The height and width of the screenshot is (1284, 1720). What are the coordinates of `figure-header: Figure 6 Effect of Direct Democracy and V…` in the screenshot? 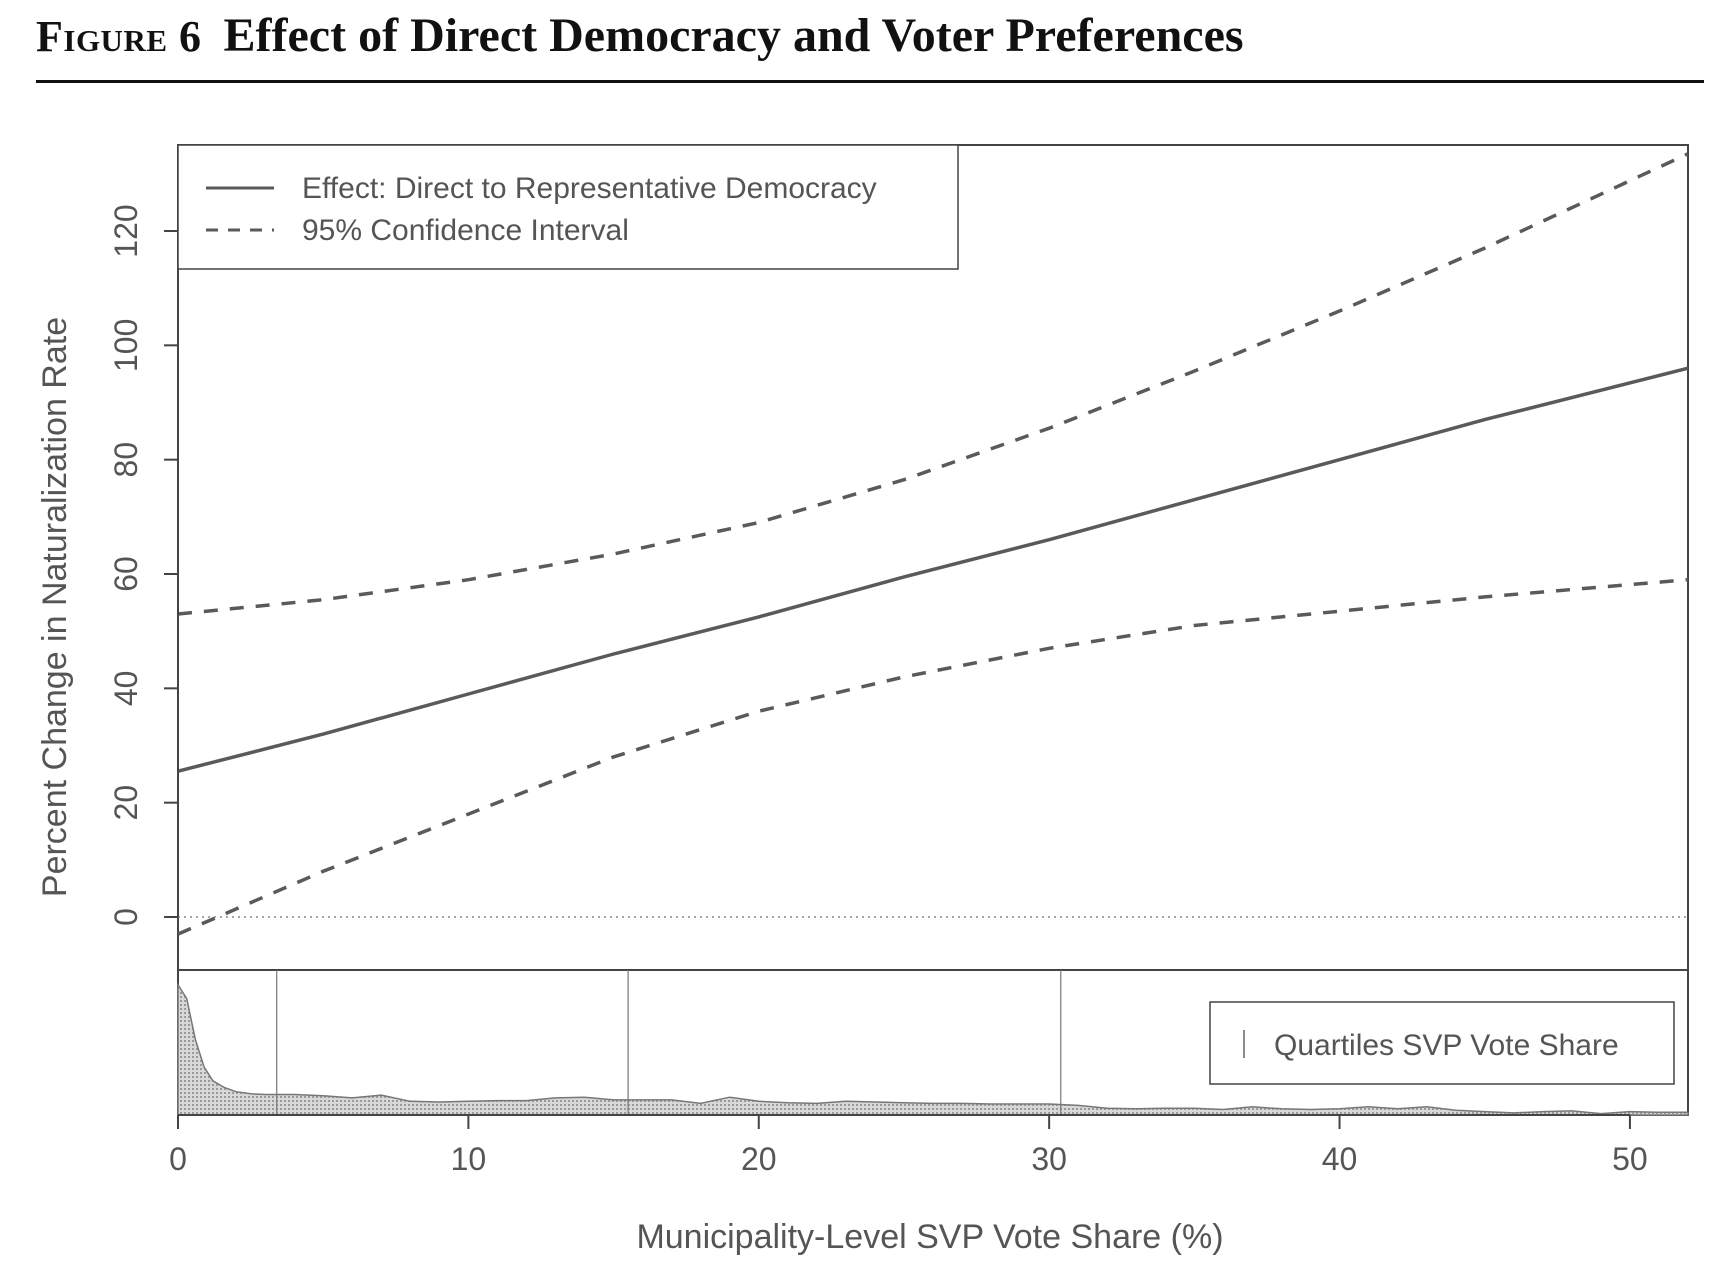 It's located at (640, 35).